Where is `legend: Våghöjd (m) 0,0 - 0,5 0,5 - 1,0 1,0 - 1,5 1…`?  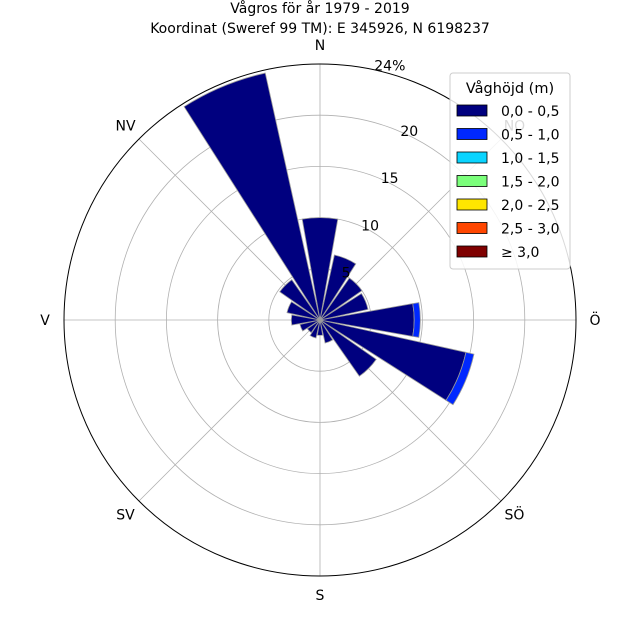
legend: Våghöjd (m) 0,0 - 0,5 0,5 - 1,0 1,0 - 1,5 1… is located at coordinates (510, 171).